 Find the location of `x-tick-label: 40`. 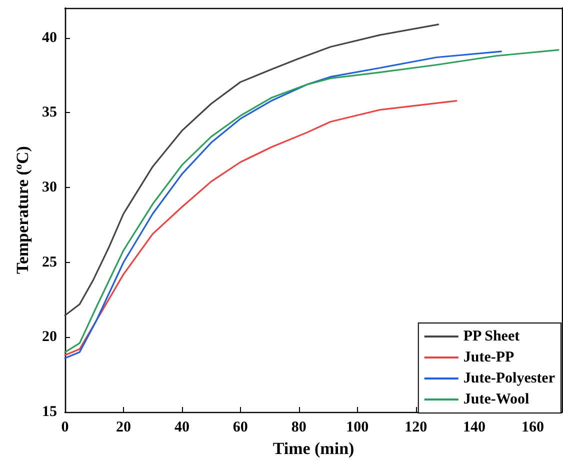

x-tick-label: 40 is located at coordinates (182, 428).